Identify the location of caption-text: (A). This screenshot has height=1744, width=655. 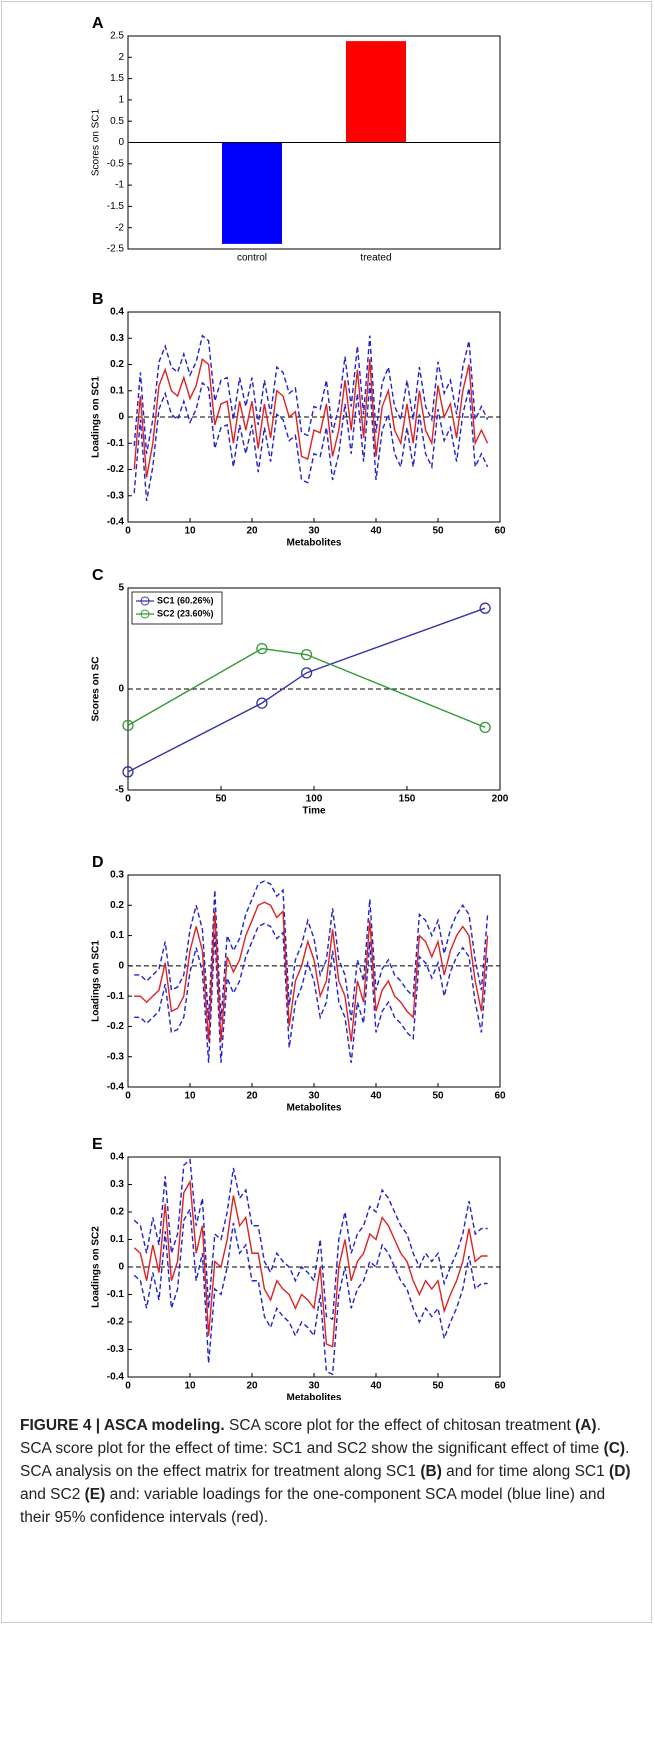
(586, 1425).